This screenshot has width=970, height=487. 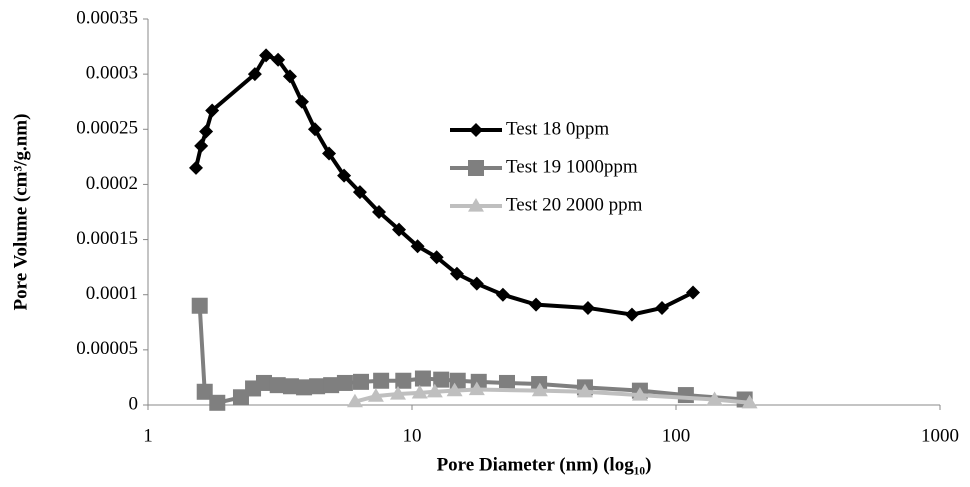 I want to click on y-tick-label: 0, so click(x=134, y=403).